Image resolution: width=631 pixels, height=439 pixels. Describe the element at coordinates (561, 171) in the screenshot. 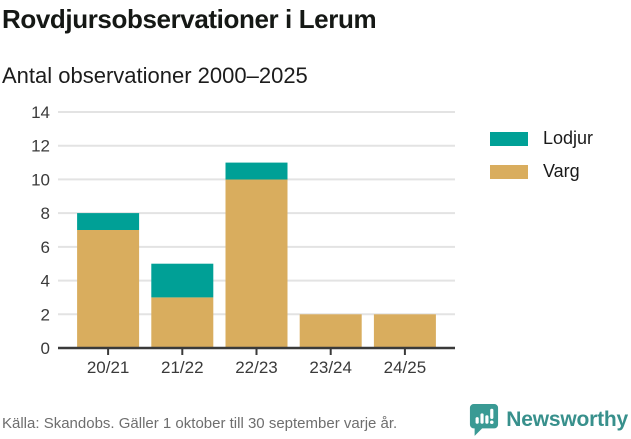

I see `legend-label: Varg` at that location.